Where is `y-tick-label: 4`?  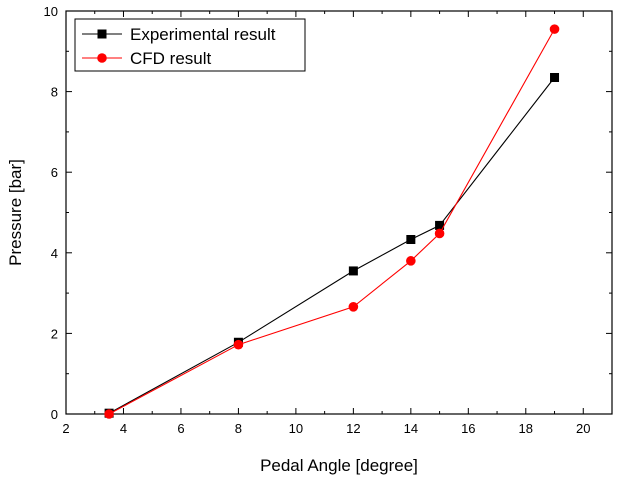 y-tick-label: 4 is located at coordinates (54, 253).